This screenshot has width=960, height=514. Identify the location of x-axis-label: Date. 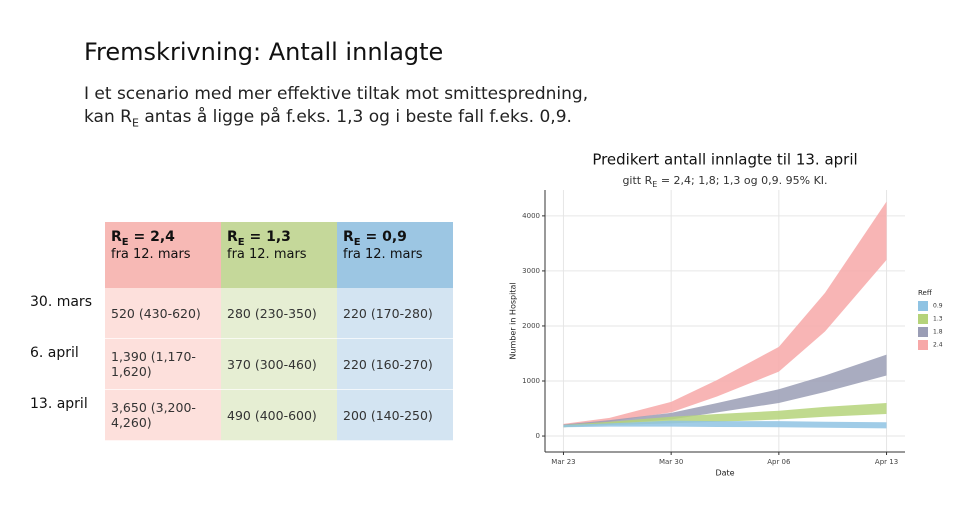
(724, 473).